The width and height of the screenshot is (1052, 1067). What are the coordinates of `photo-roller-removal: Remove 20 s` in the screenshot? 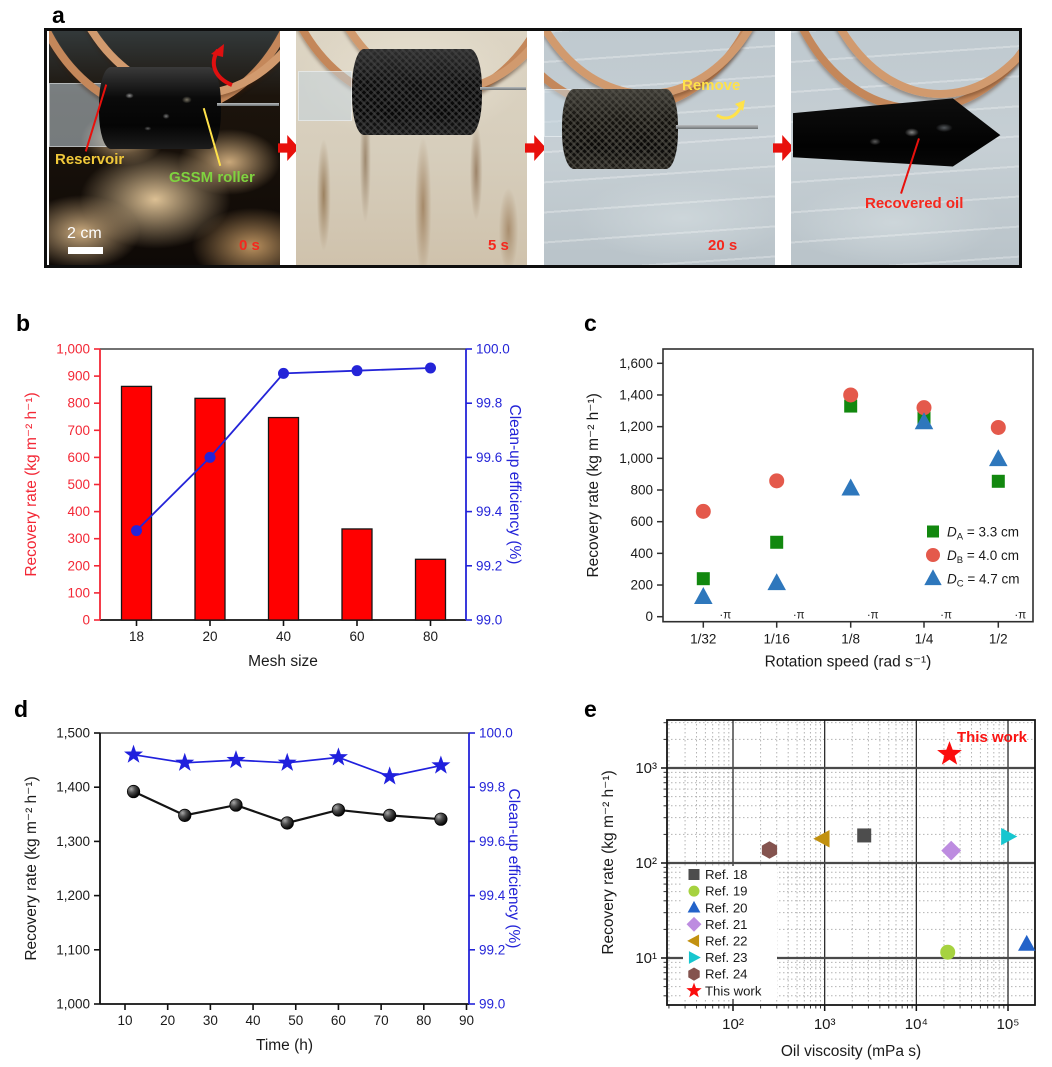 It's located at (659, 148).